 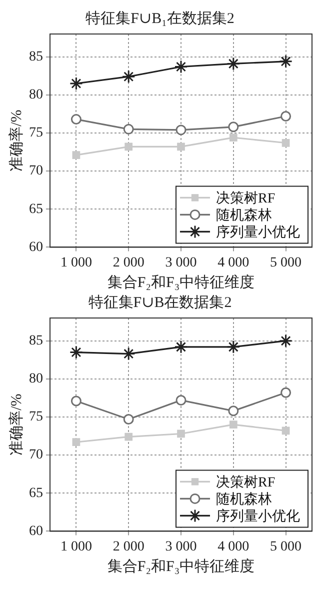 What do you see at coordinates (160, 302) in the screenshot?
I see `chart-title: 特征集F∪B在数据集2` at bounding box center [160, 302].